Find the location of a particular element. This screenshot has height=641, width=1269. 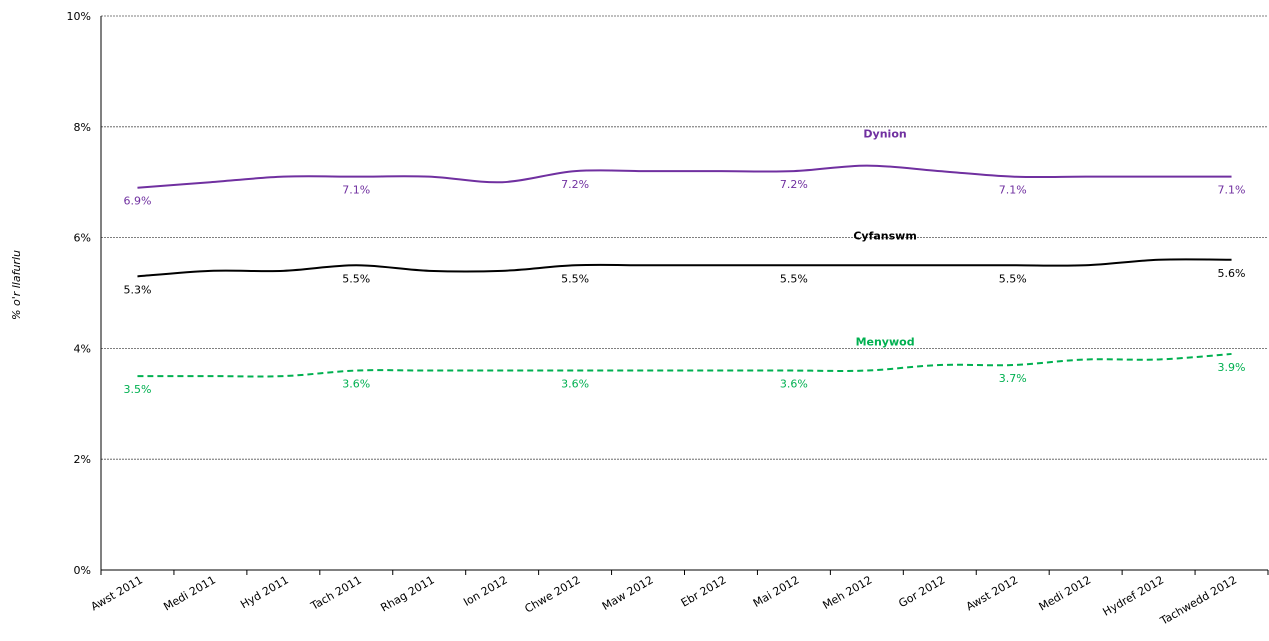

data-label: 6.9% is located at coordinates (137, 201).